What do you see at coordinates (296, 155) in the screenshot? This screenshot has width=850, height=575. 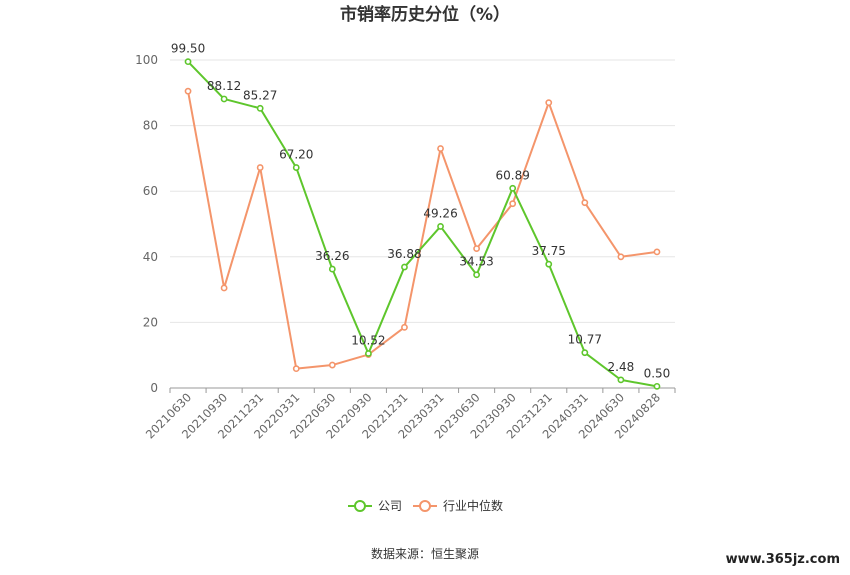 I see `data-label: 67.20` at bounding box center [296, 155].